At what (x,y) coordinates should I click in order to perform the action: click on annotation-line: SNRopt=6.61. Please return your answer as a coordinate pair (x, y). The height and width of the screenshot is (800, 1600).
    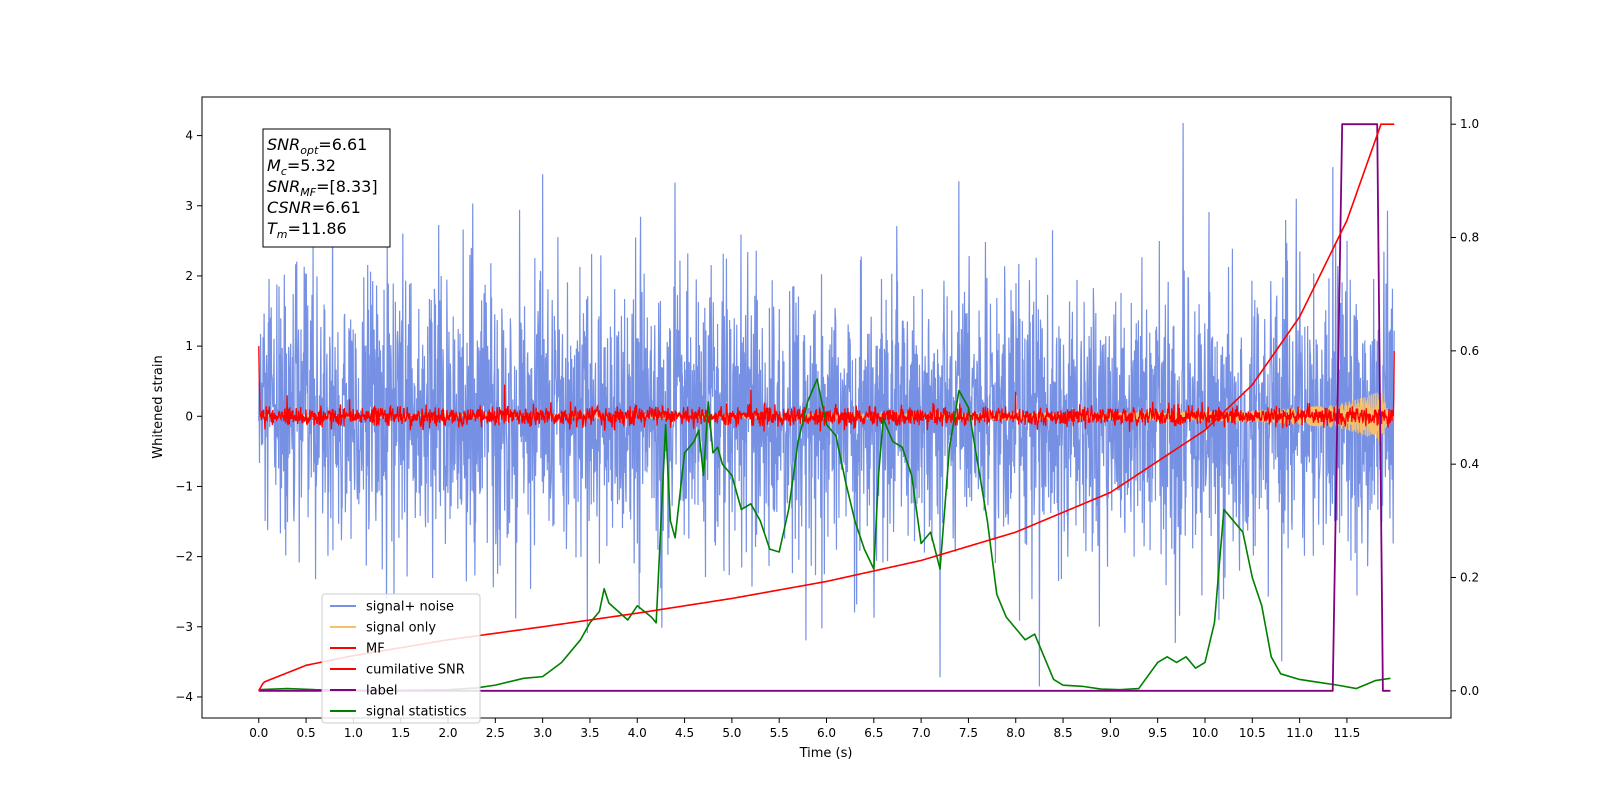
    Looking at the image, I should click on (317, 146).